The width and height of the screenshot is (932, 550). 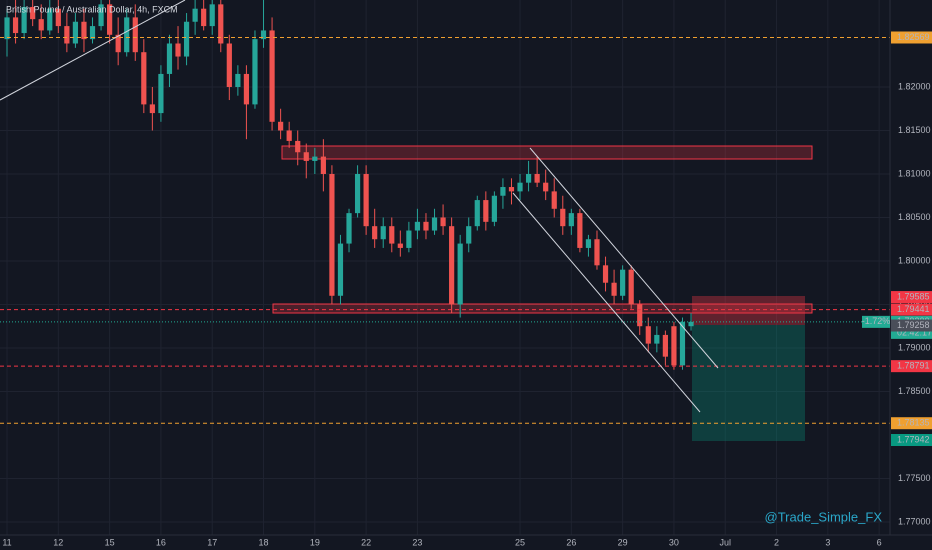 What do you see at coordinates (914, 347) in the screenshot?
I see `y-tick-label: 1.79000` at bounding box center [914, 347].